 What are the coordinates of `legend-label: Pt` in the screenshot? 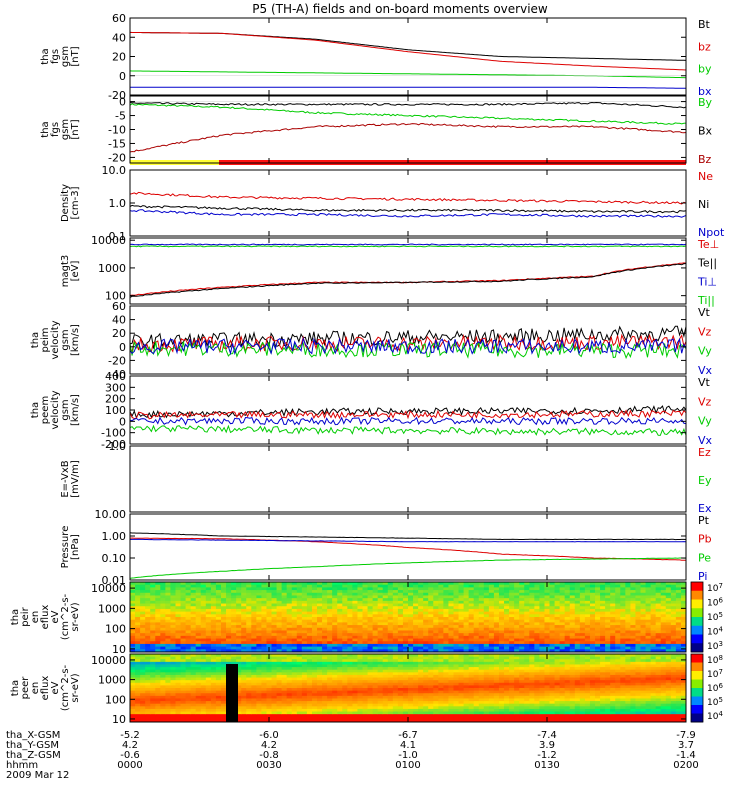 It's located at (704, 520).